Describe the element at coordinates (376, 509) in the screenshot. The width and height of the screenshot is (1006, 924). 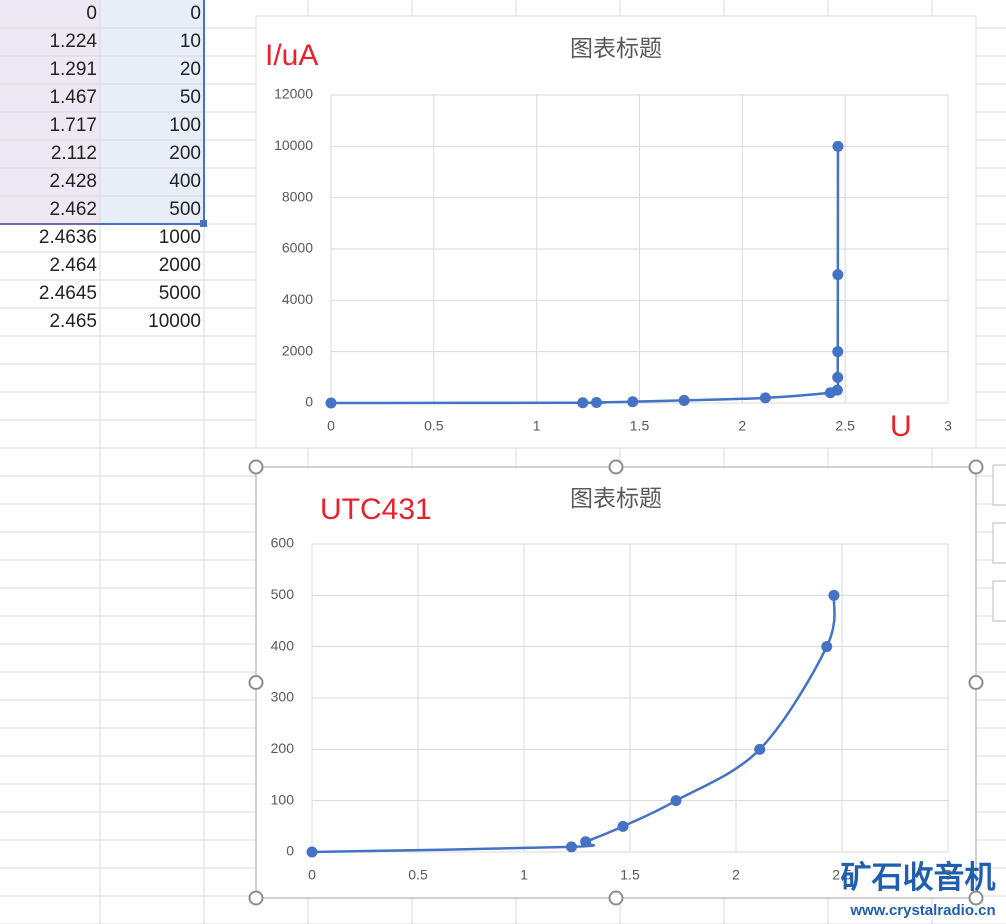
I see `annotation: UTC431` at that location.